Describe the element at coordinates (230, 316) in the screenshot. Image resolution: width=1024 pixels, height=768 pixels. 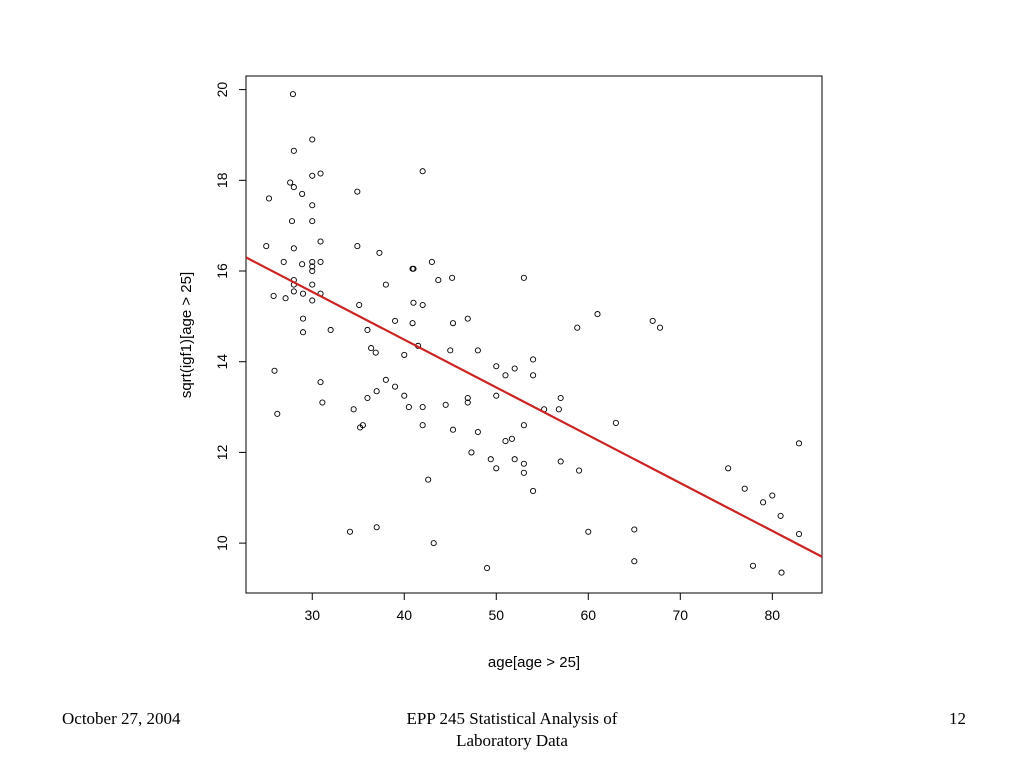
I see `y-axis: 10 12 14 16 18 20` at that location.